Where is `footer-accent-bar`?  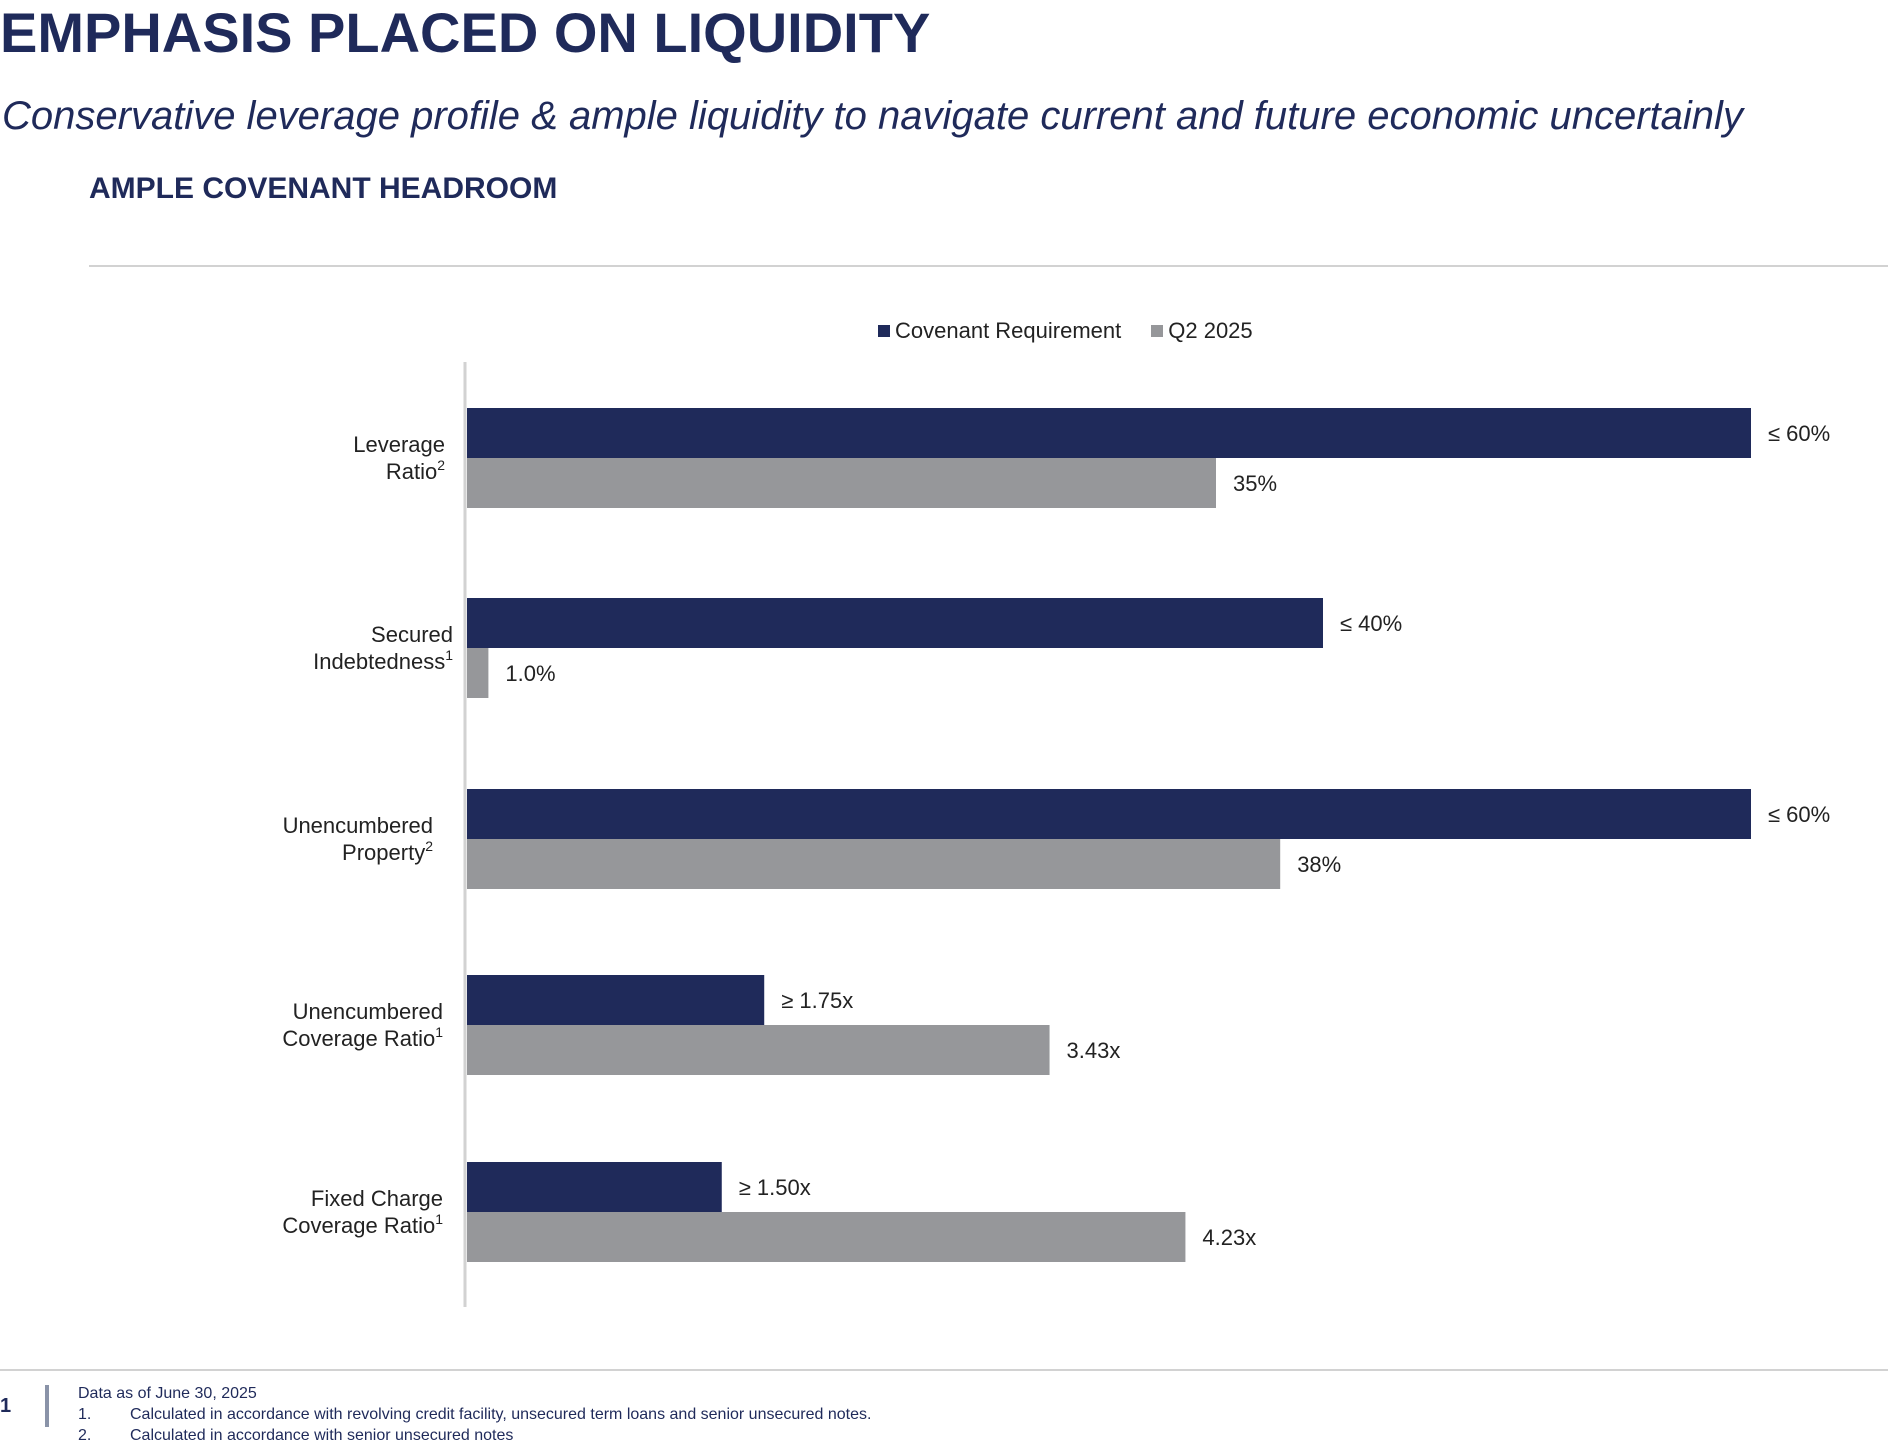 footer-accent-bar is located at coordinates (47, 1406).